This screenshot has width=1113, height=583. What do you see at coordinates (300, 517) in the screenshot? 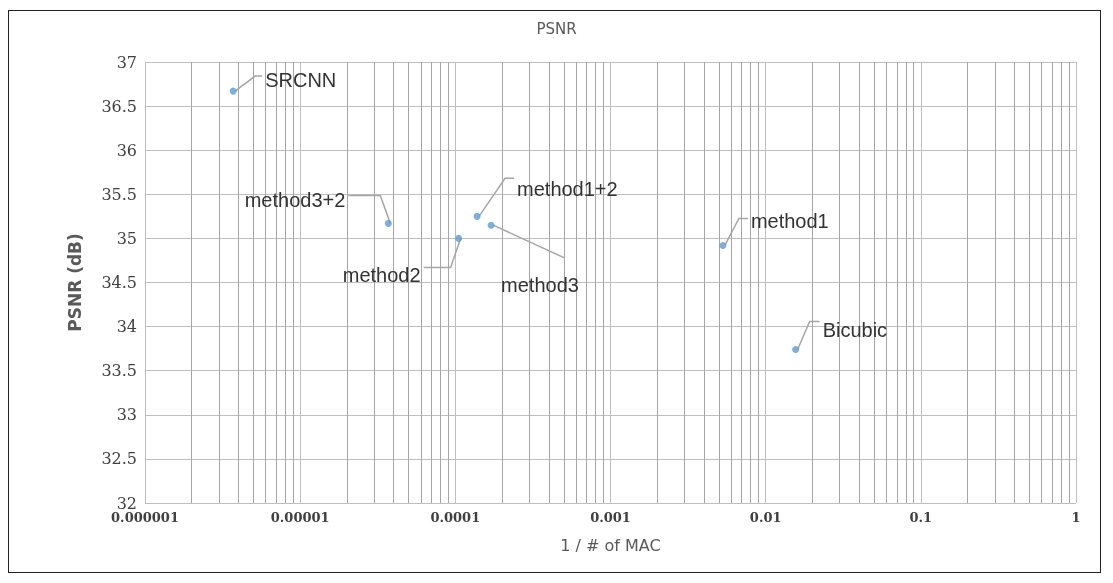
I see `x-tick-label: 0.00001` at bounding box center [300, 517].